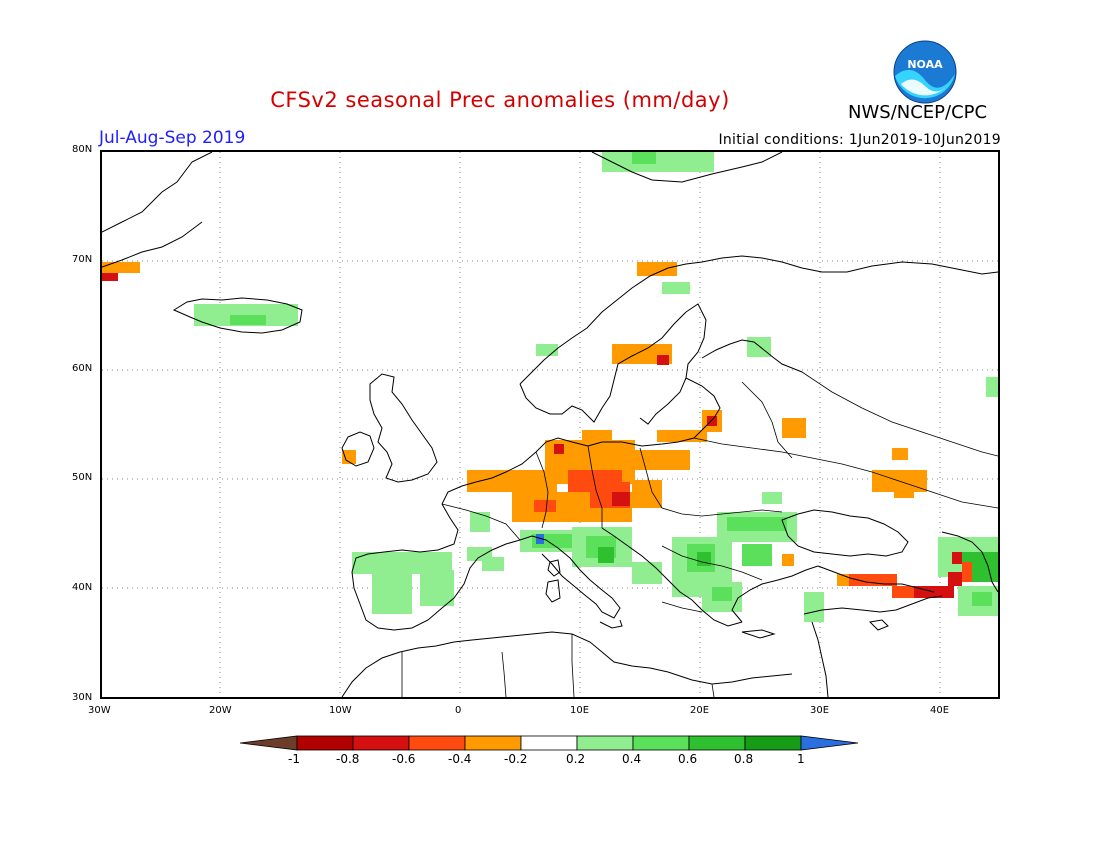  I want to click on colorbar-tick: -1, so click(294, 759).